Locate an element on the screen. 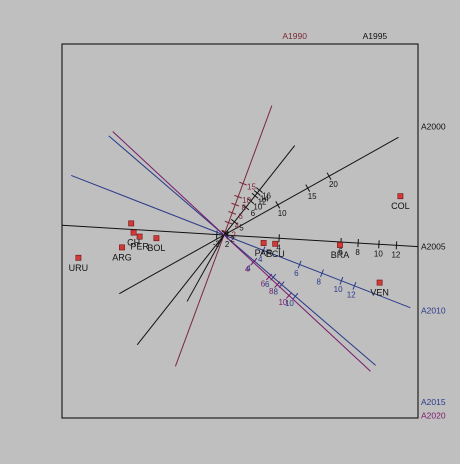  axis-tick-label-a2005: -2 is located at coordinates (217, 244).